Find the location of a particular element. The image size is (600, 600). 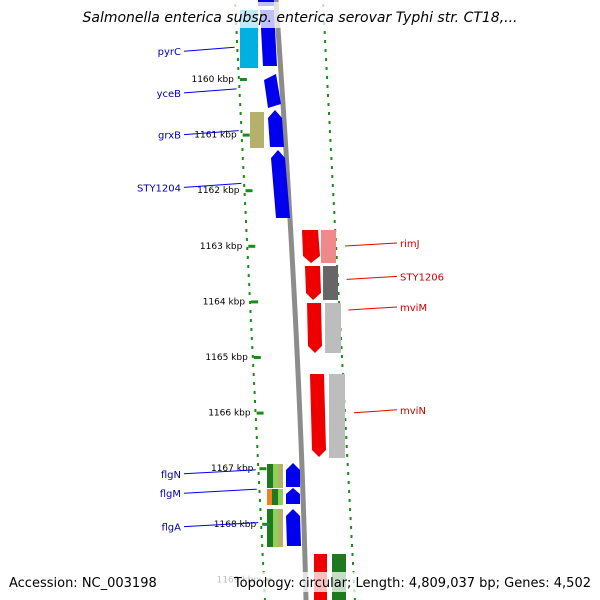

gene-label-flgA: flgA is located at coordinates (172, 528).